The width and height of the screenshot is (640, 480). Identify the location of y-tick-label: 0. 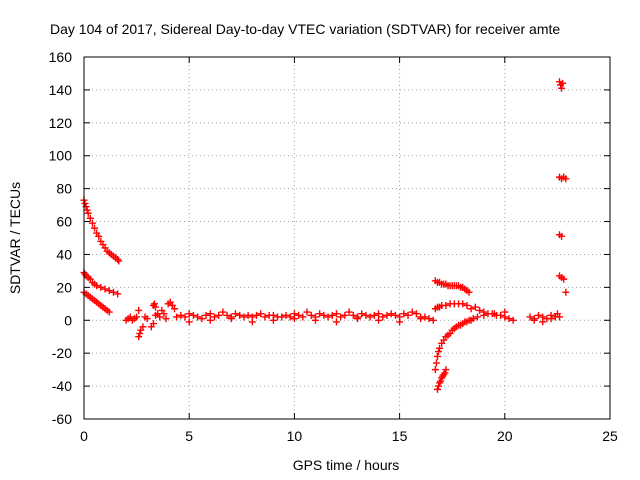
(68, 320).